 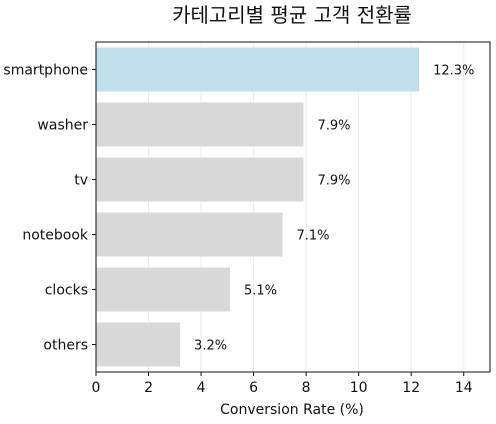 I want to click on y-tick-label: smartphone, so click(x=45, y=71).